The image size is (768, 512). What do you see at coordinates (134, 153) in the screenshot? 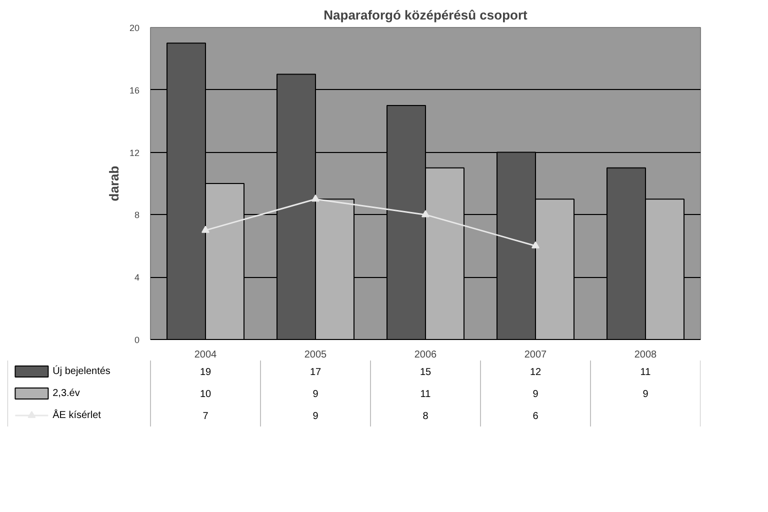
I see `y-tick-label: 12` at bounding box center [134, 153].